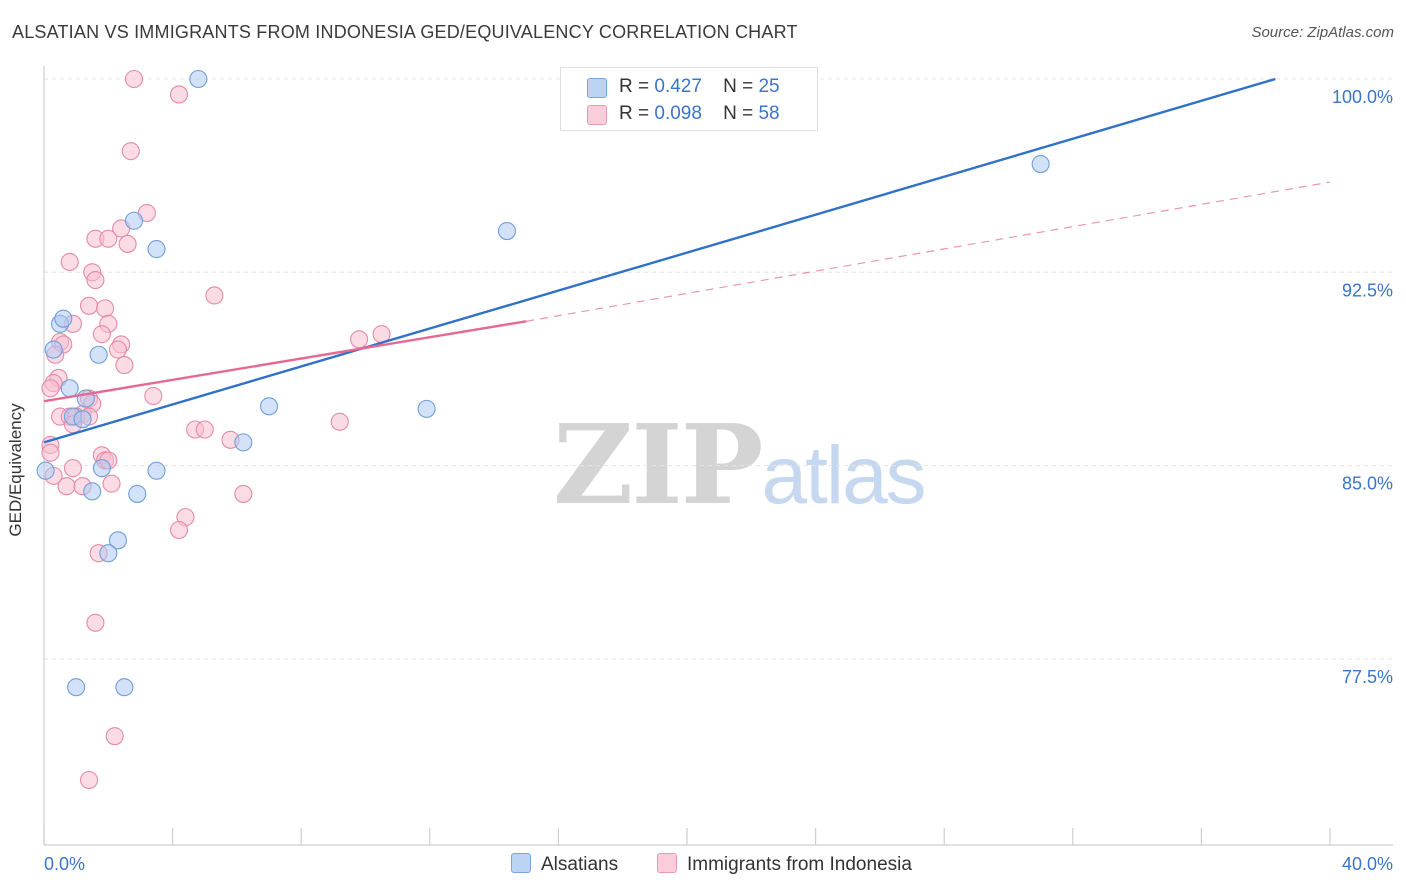 This screenshot has height=892, width=1406. I want to click on bottom-legend-indonesia: Immigrants from Indonesia, so click(784, 864).